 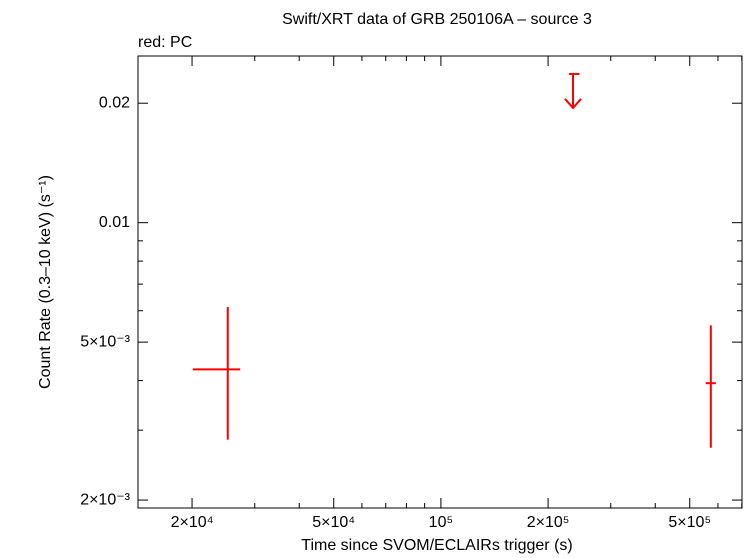 What do you see at coordinates (573, 91) in the screenshot?
I see `upper-limit-arrow` at bounding box center [573, 91].